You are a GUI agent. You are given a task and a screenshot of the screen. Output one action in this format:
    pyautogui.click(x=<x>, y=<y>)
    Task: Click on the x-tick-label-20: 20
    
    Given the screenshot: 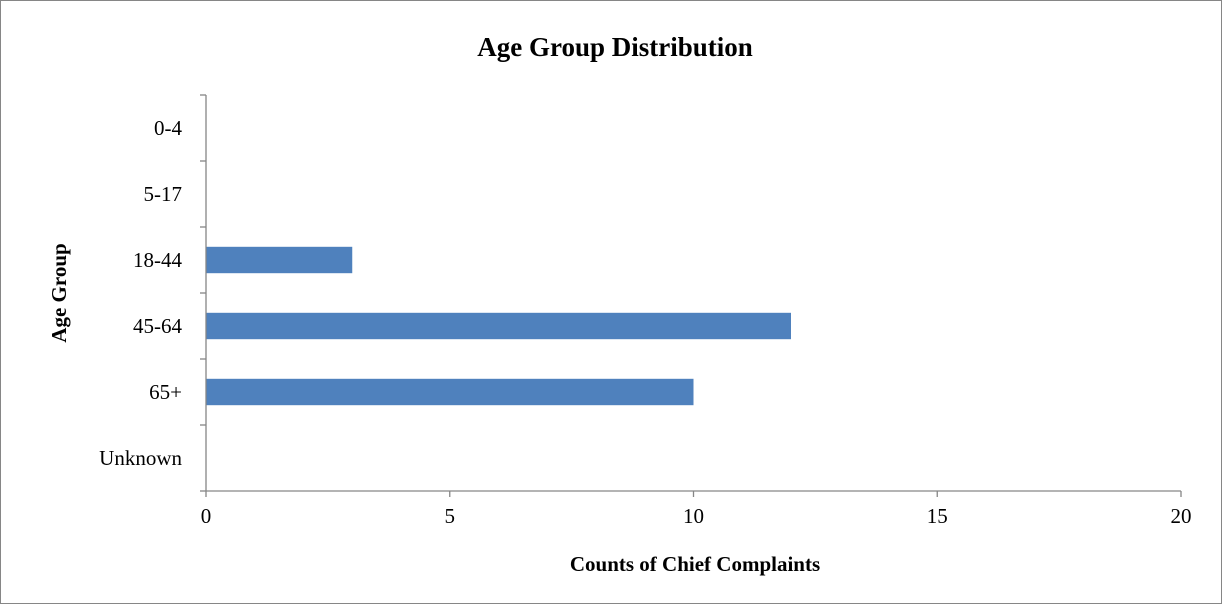 What is the action you would take?
    pyautogui.click(x=1181, y=516)
    